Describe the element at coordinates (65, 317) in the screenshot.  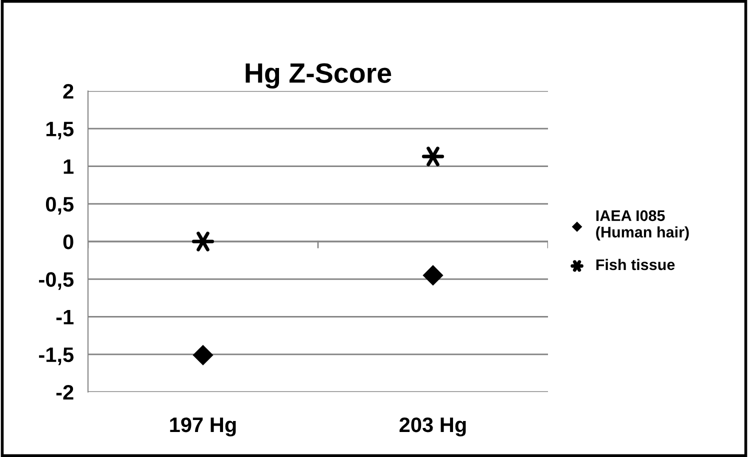
I see `y-tick-label: -1` at that location.